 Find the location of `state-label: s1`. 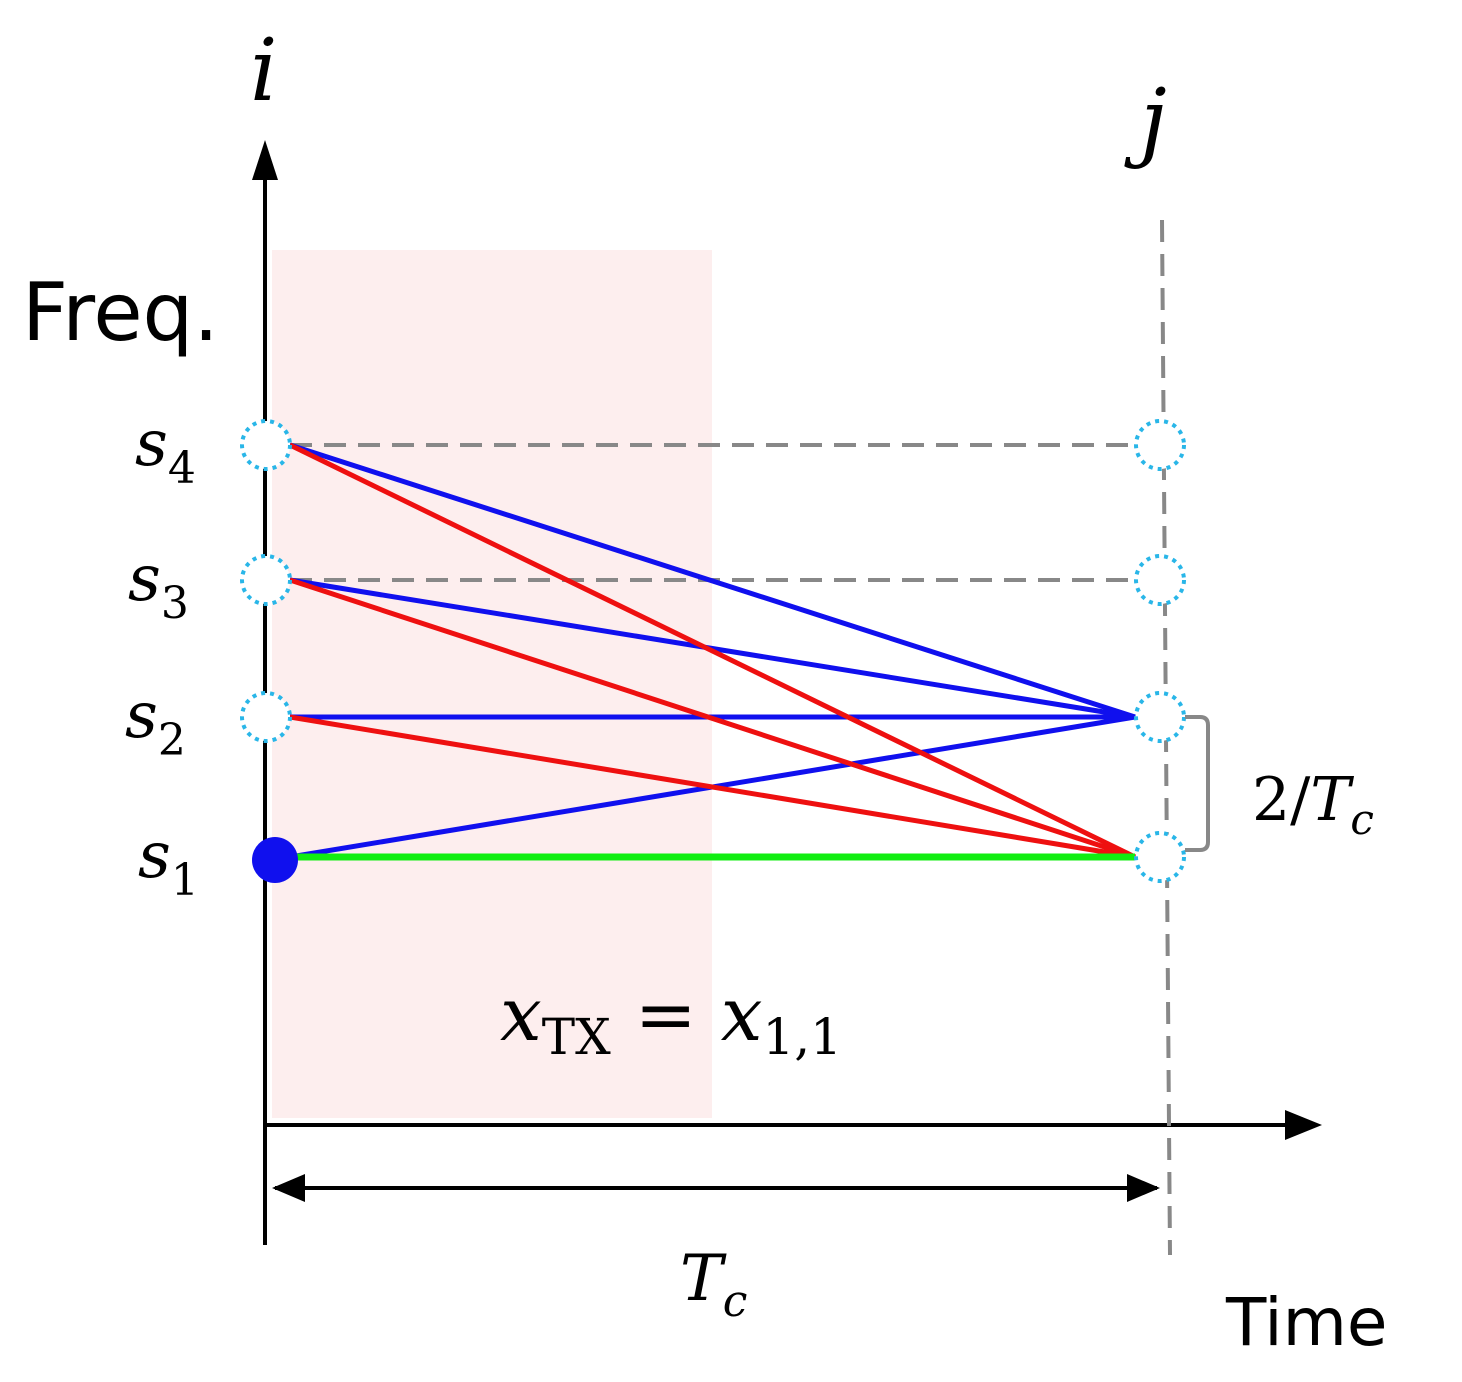

state-label: s1 is located at coordinates (168, 862).